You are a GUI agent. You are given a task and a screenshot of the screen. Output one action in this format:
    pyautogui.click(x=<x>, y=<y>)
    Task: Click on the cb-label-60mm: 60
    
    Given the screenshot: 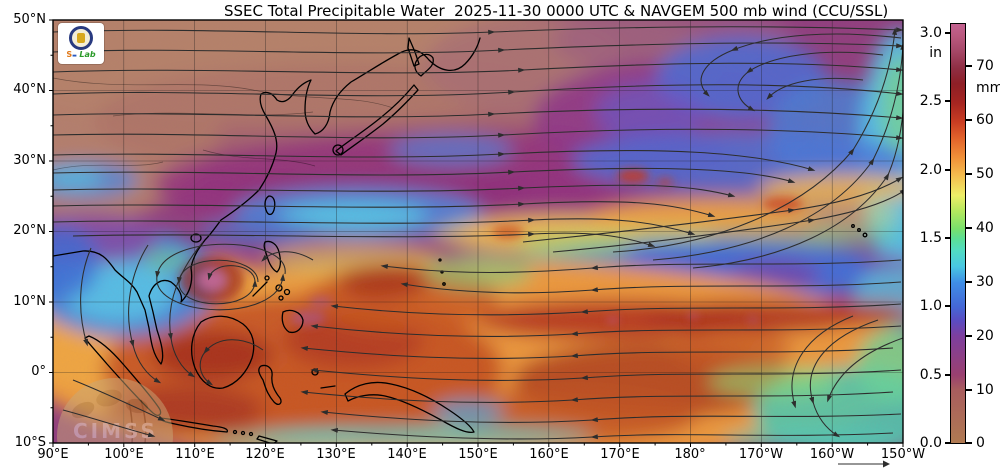 What is the action you would take?
    pyautogui.click(x=985, y=120)
    